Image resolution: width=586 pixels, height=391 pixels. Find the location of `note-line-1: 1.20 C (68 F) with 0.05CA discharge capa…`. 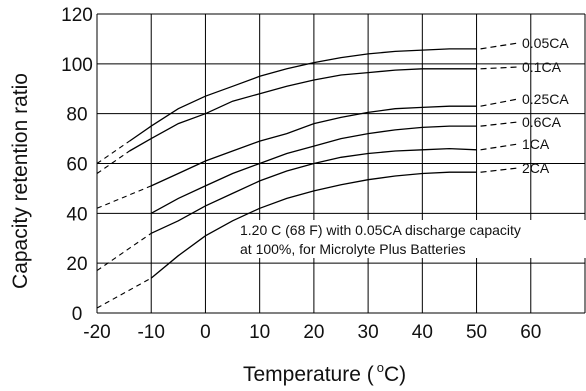

note-line-1: 1.20 C (68 F) with 0.05CA discharge capa… is located at coordinates (380, 230).